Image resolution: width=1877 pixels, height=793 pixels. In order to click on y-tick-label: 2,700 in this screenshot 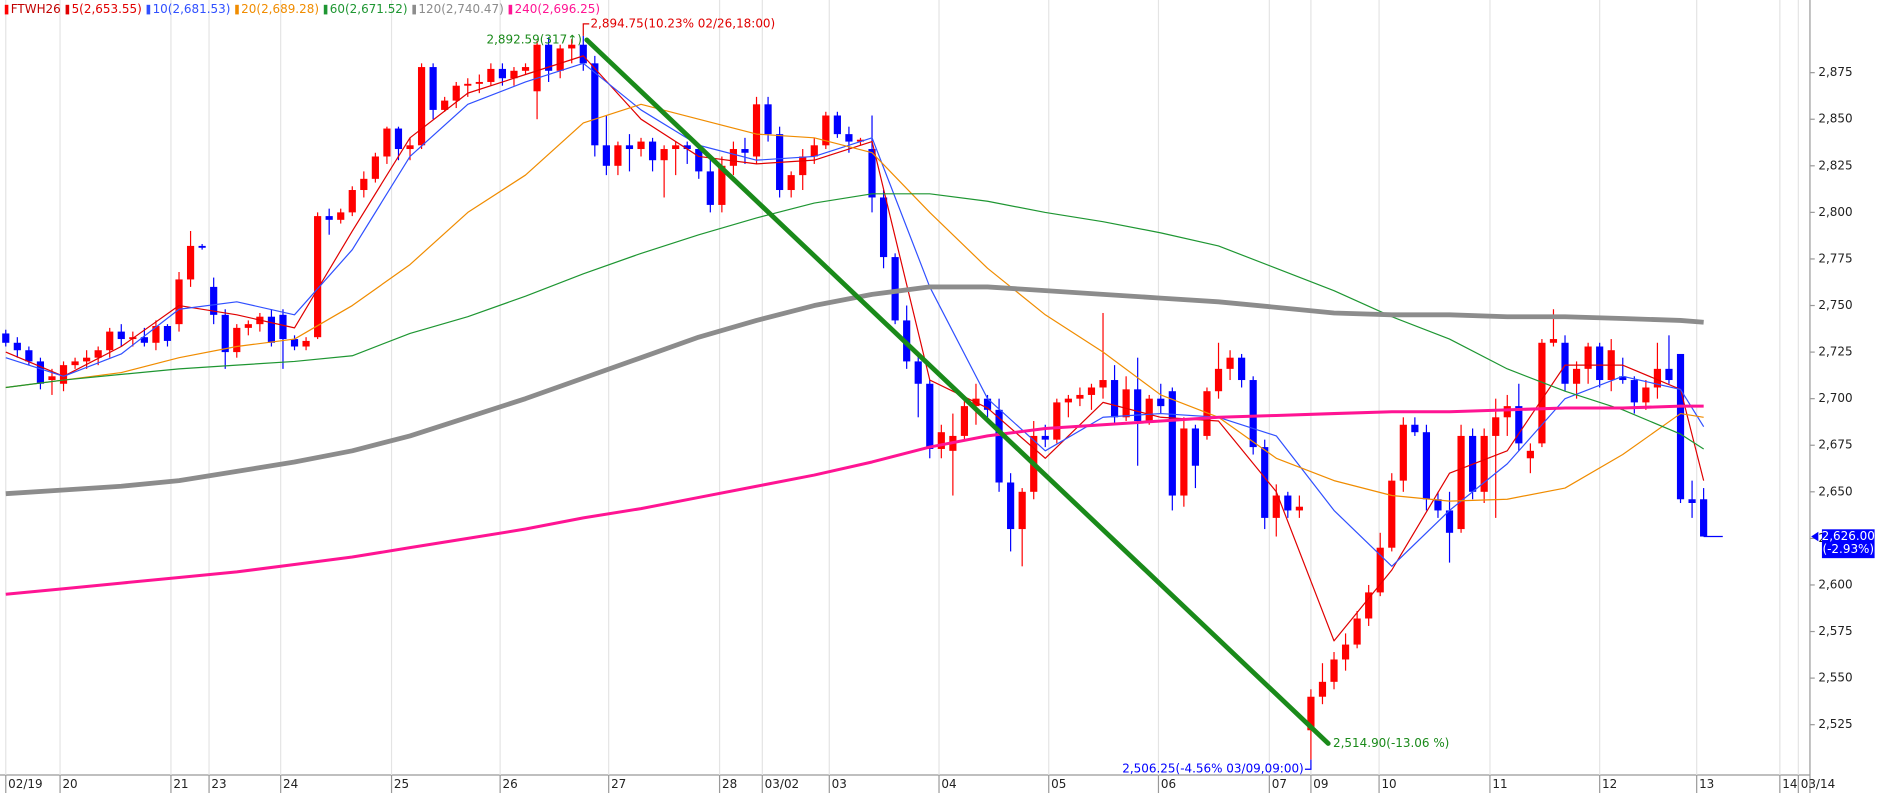, I will do `click(1835, 398)`.